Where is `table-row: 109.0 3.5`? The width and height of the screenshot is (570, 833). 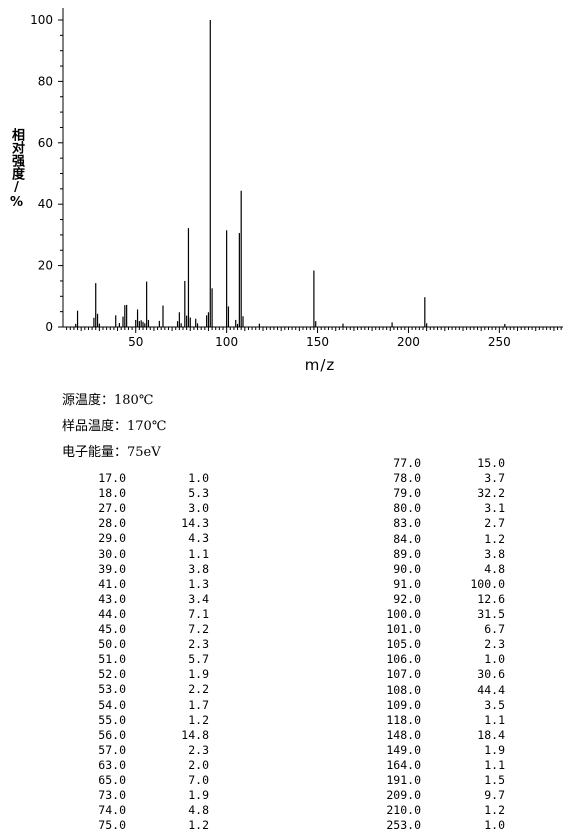
table-row: 109.0 3.5 is located at coordinates (252, 705).